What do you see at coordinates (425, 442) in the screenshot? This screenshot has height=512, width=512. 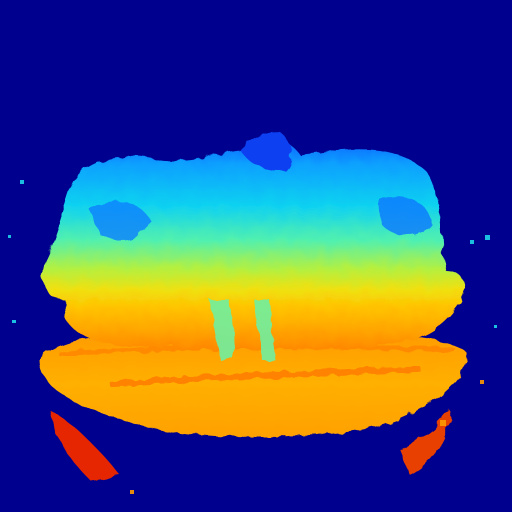 I see `red-right` at bounding box center [425, 442].